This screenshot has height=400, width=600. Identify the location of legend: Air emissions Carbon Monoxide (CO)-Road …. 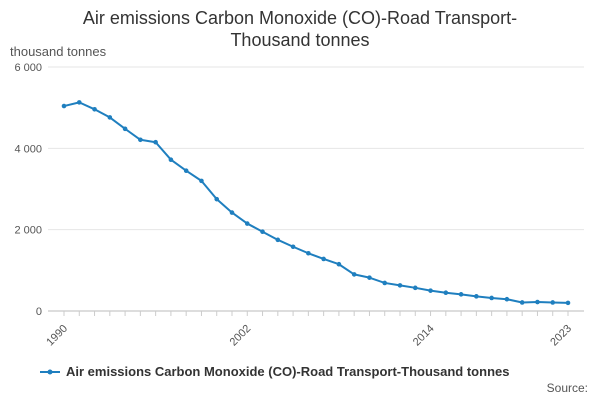
(274, 371).